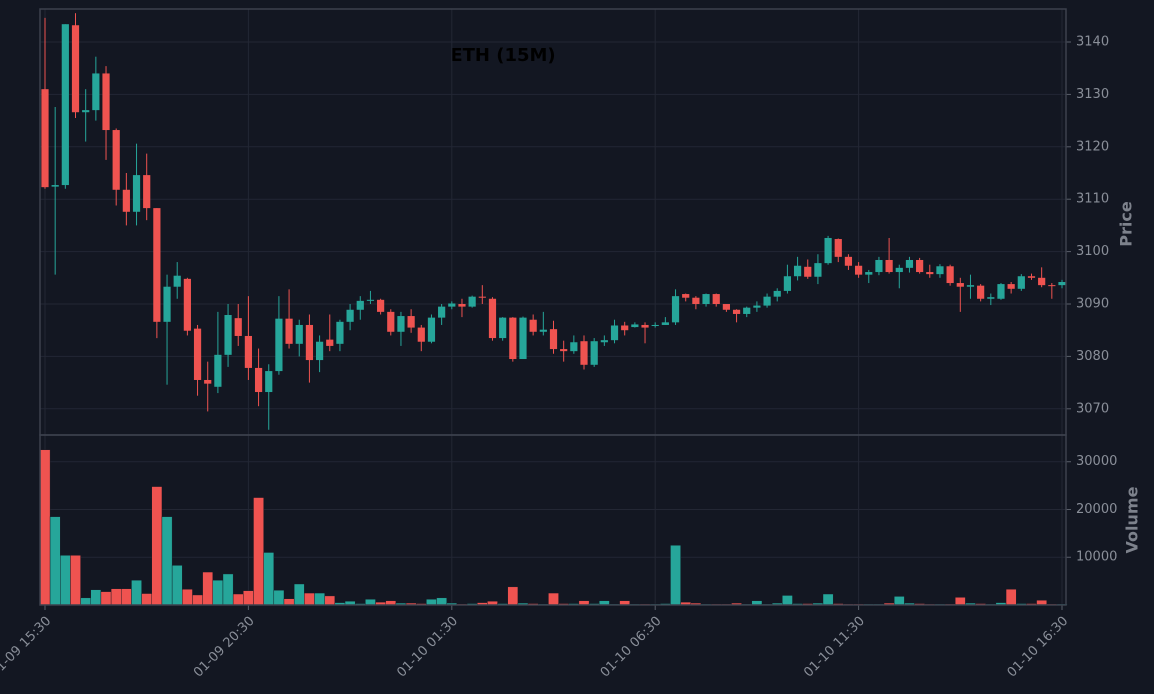 The image size is (1154, 694). What do you see at coordinates (1092, 42) in the screenshot?
I see `y-tick-label: 3140` at bounding box center [1092, 42].